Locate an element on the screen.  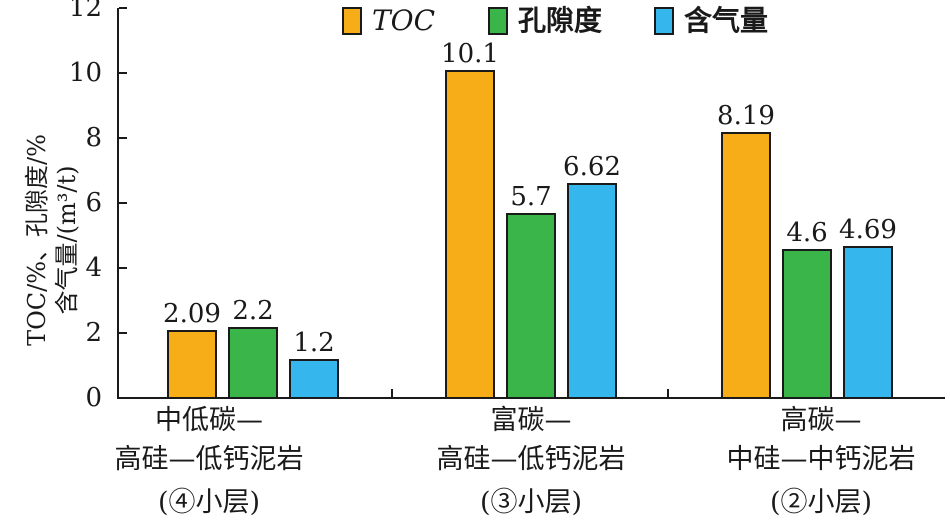
data-label-gas-content-3: 4.69 is located at coordinates (868, 229).